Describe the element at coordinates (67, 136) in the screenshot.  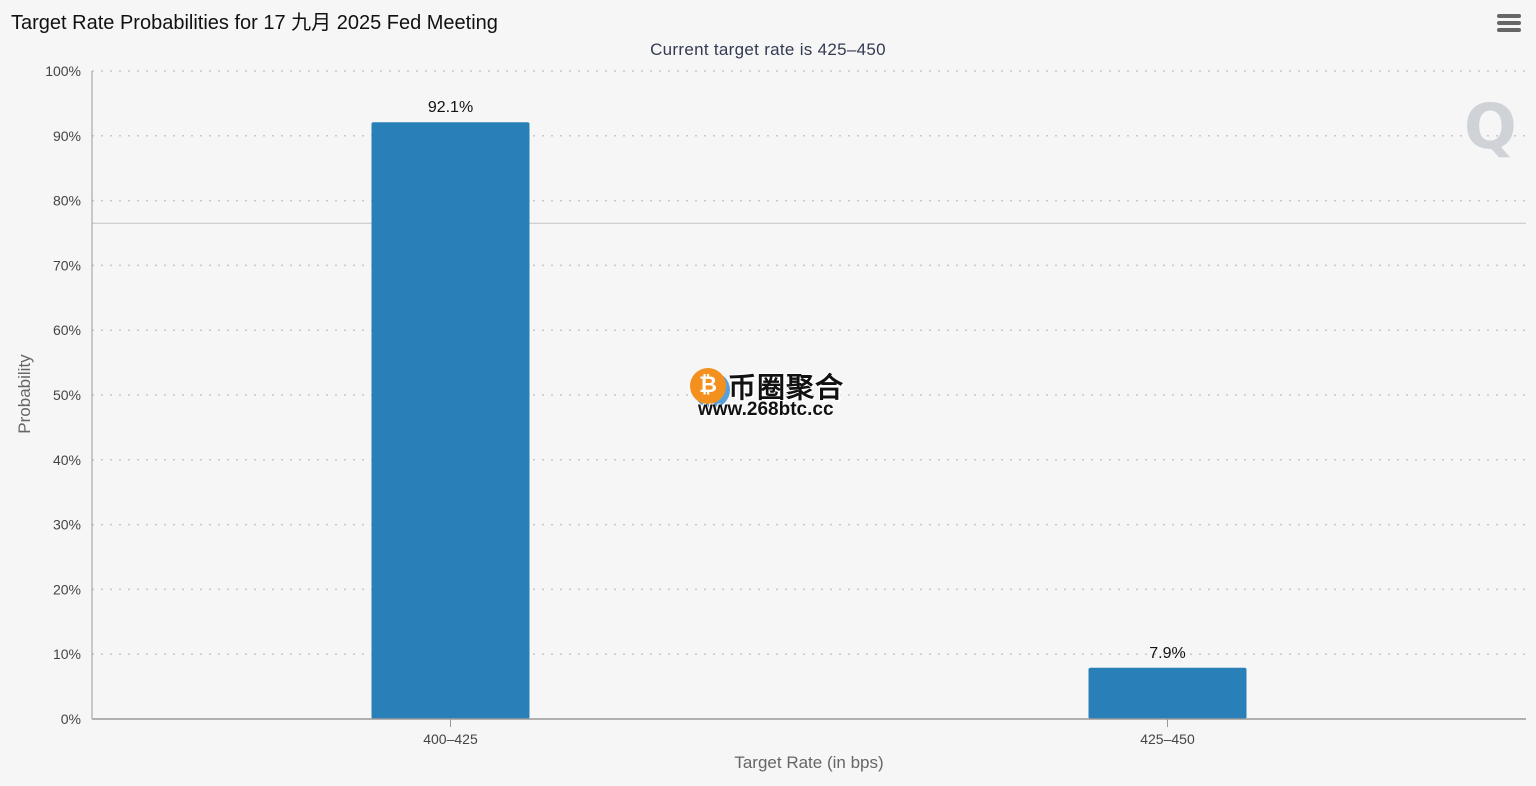
I see `y-tick-label: 90%` at that location.